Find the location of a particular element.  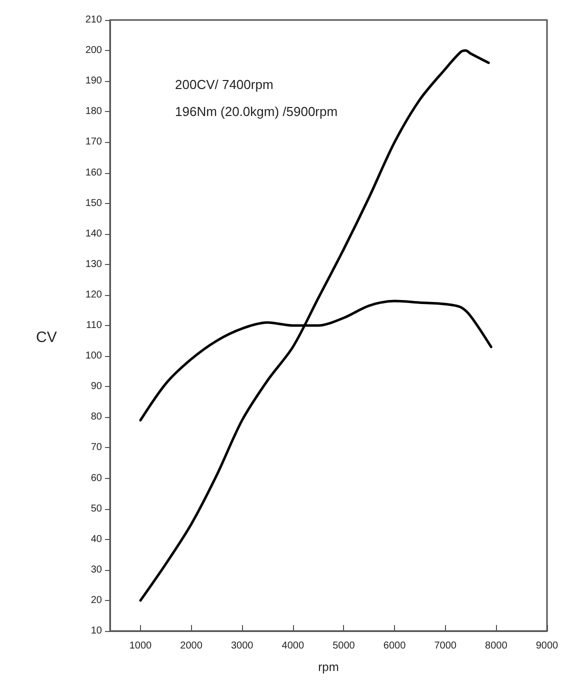

x-axis-title: rpm is located at coordinates (328, 667).